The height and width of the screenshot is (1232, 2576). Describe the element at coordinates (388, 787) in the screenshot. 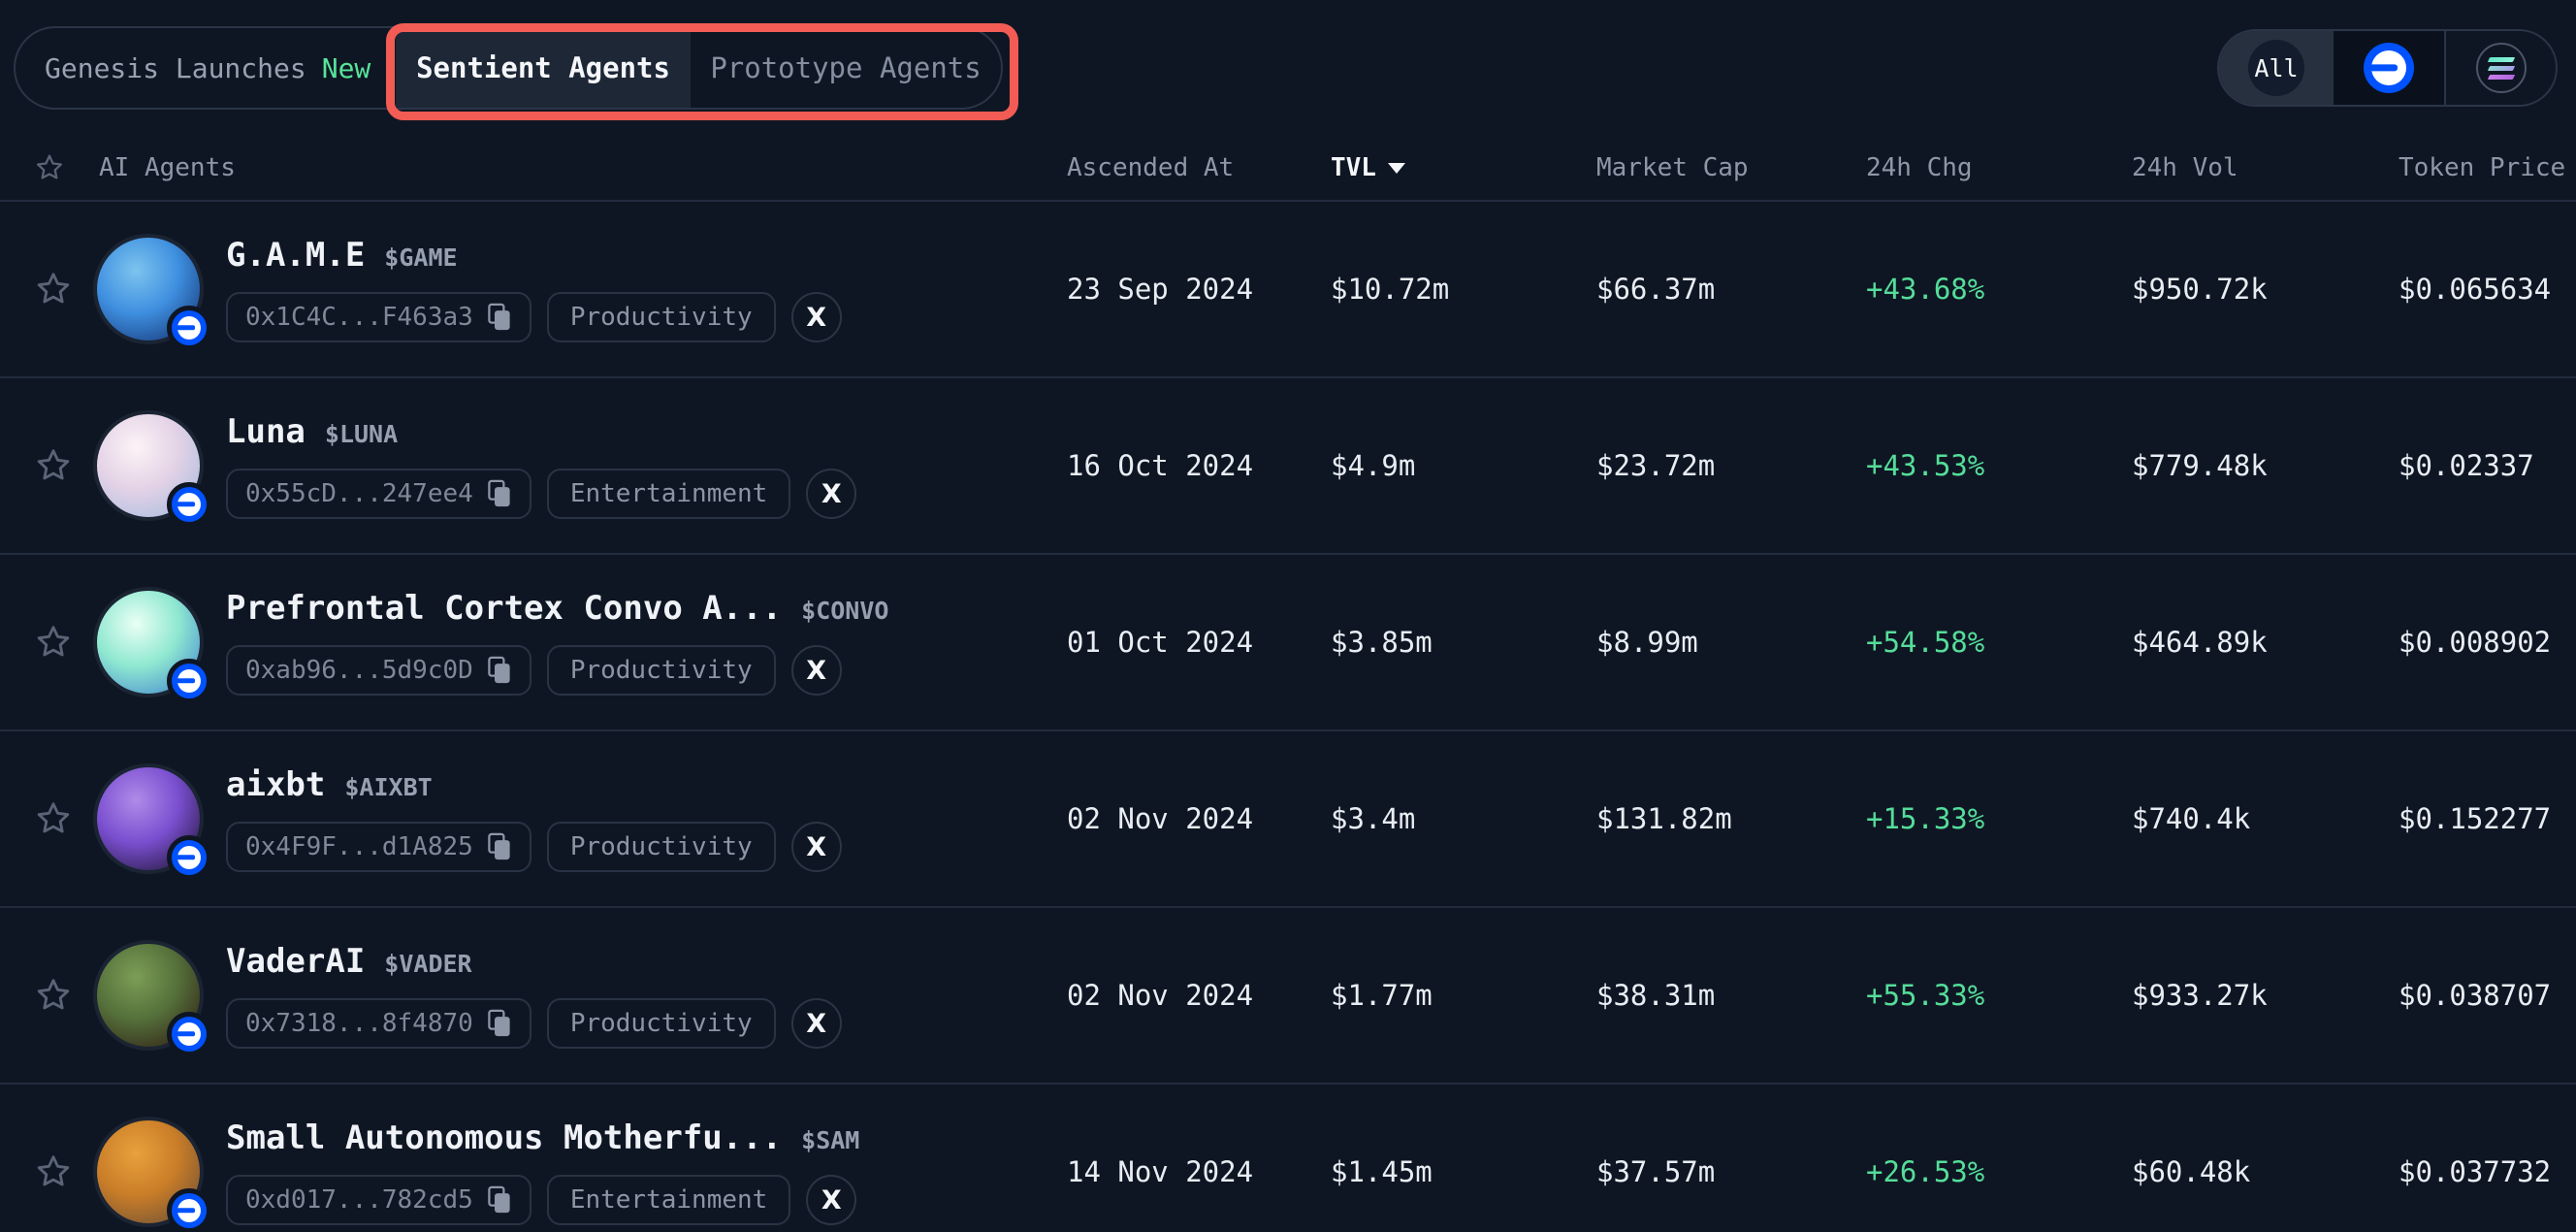

I see `agent-ticker: $AIXBT` at that location.